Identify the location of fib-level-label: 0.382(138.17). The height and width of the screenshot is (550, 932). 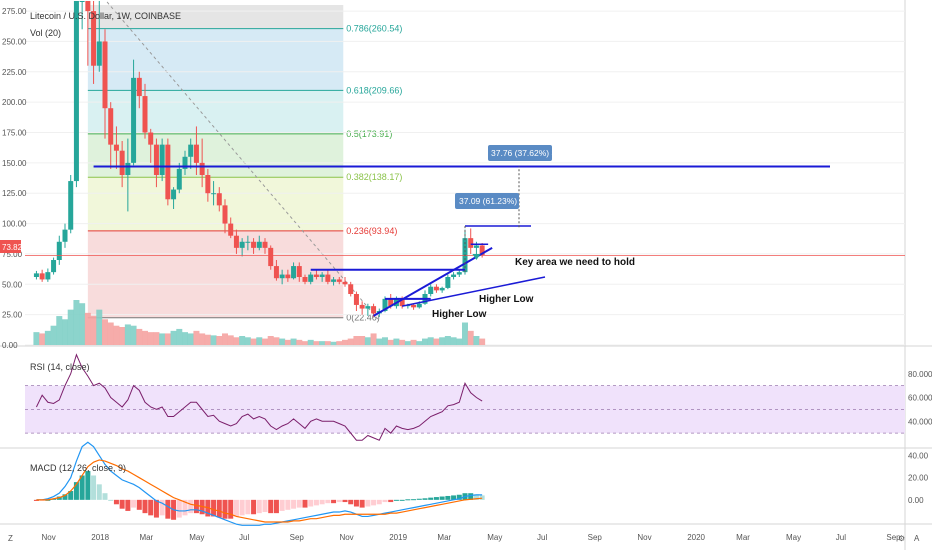
(374, 177).